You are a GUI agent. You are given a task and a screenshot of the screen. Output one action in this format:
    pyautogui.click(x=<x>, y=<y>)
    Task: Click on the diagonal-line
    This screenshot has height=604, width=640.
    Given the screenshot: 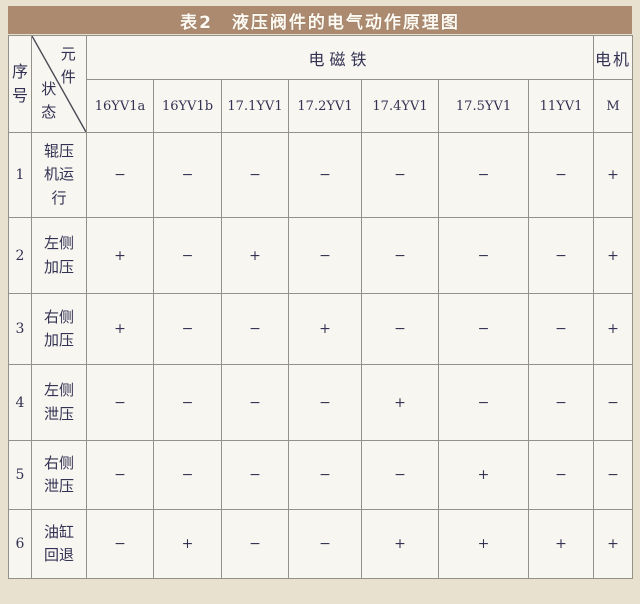 What is the action you would take?
    pyautogui.click(x=59, y=84)
    